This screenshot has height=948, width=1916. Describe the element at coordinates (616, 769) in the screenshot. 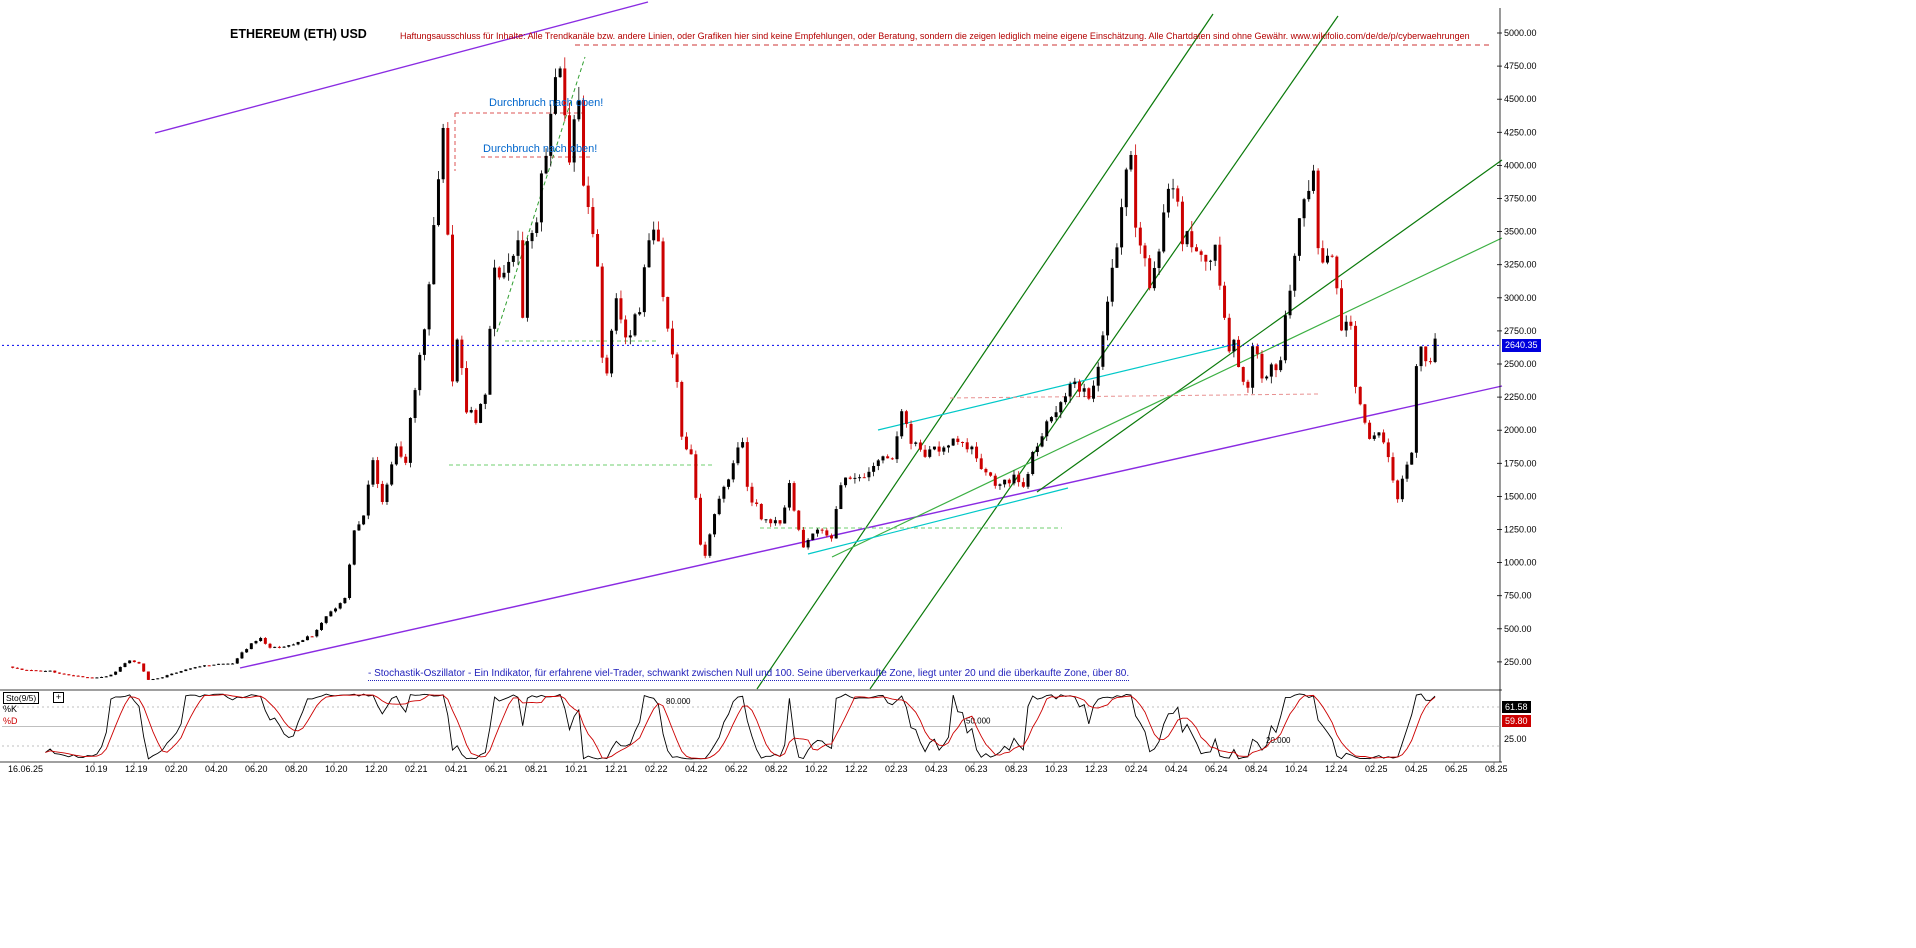

I see `date-axis-label: 12.21` at that location.